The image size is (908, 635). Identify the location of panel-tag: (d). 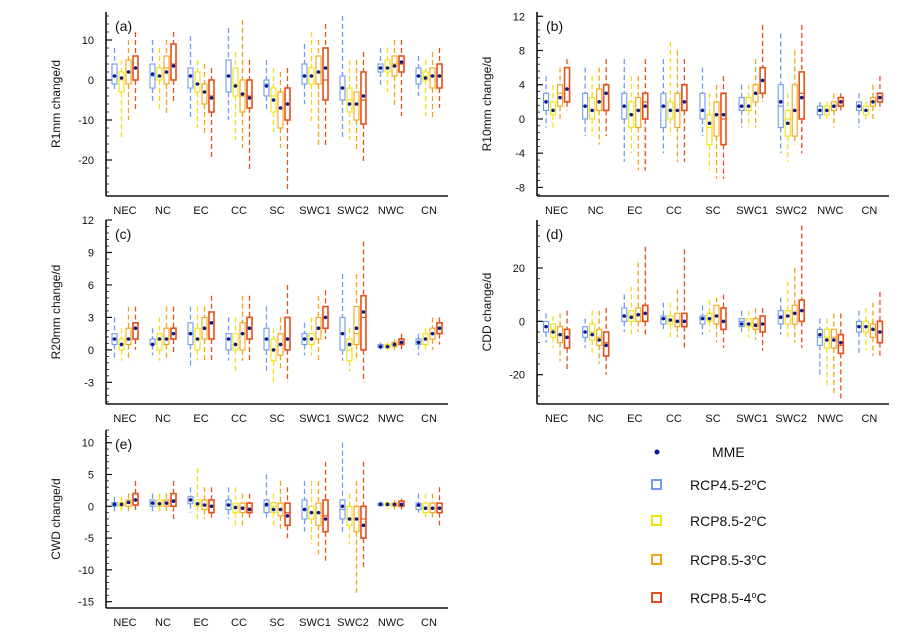
(554, 234).